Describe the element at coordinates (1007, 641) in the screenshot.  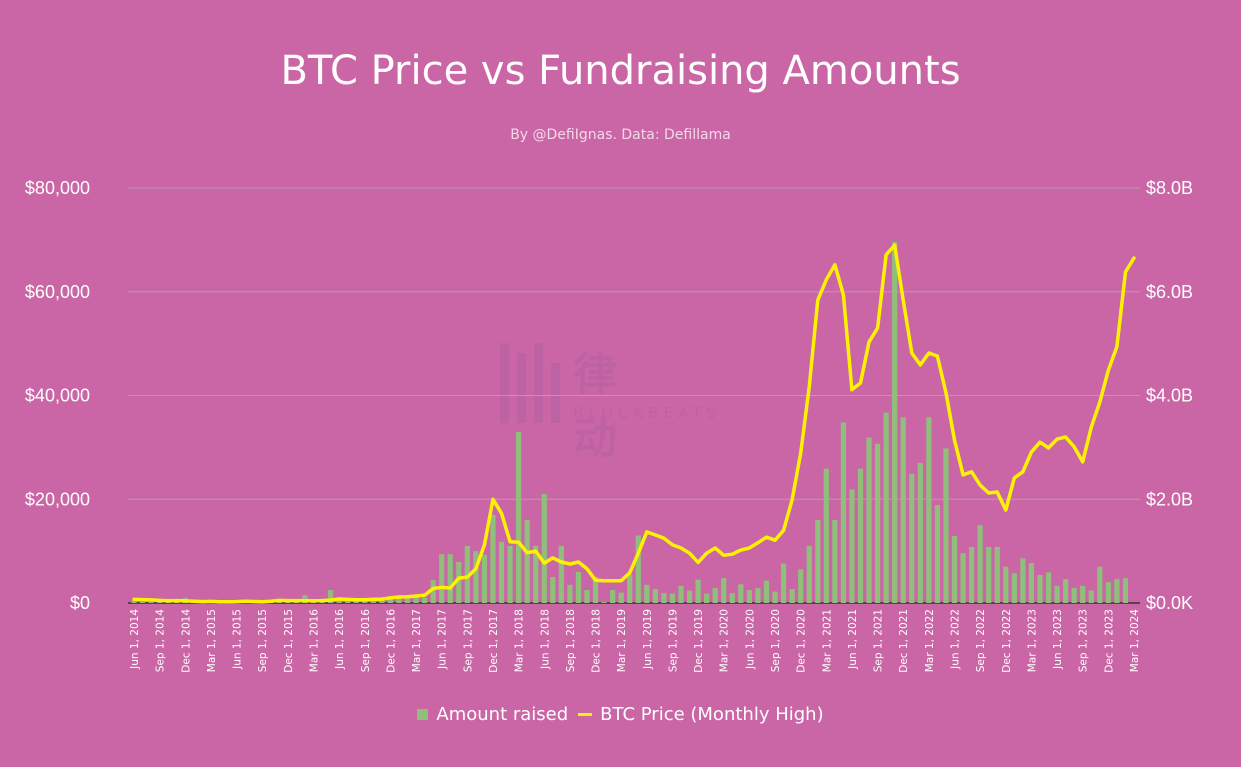
I see `x-axis-tick-label: Dec 1, 2022` at that location.